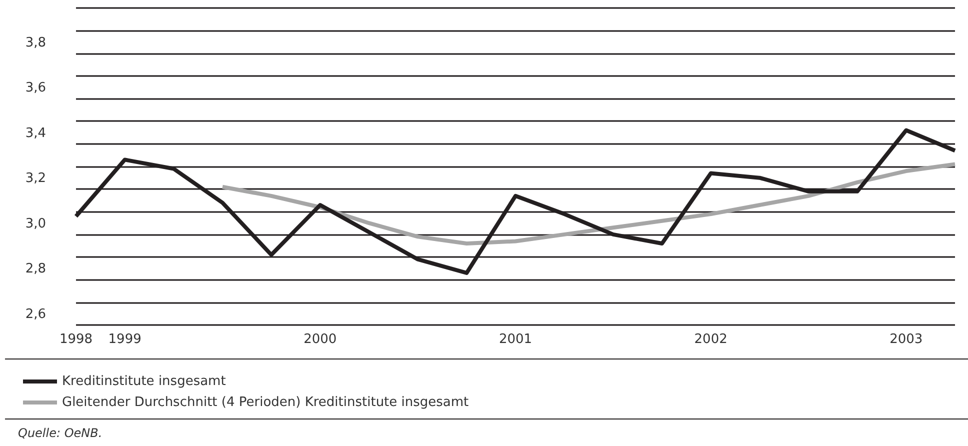 This screenshot has height=446, width=968. I want to click on legend-label: Kreditinstitute insgesamt, so click(144, 381).